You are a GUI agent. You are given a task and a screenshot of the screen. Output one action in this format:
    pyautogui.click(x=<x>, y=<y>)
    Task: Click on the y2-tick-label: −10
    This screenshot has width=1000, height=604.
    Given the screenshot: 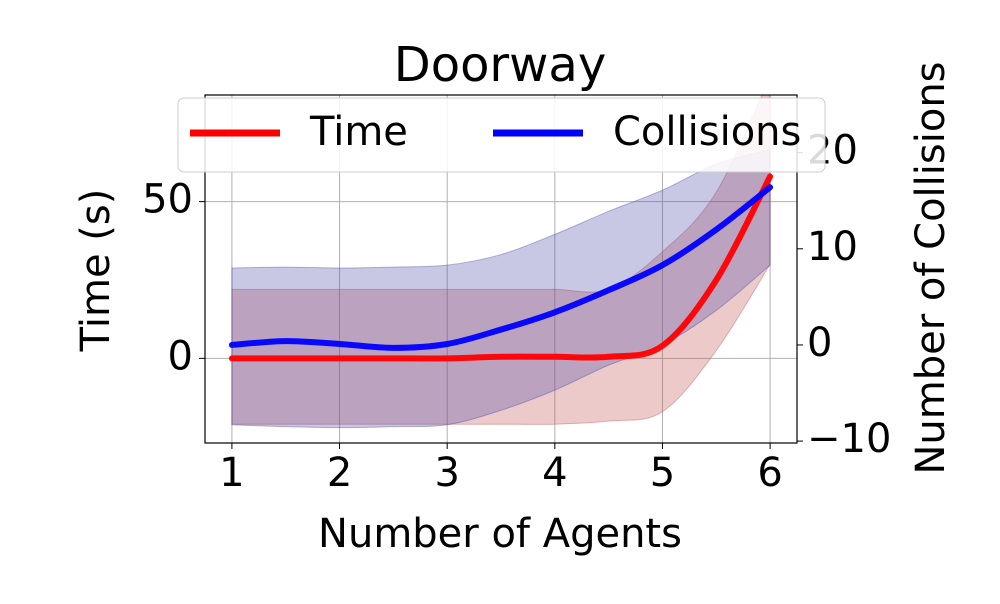 What is the action you would take?
    pyautogui.click(x=849, y=439)
    